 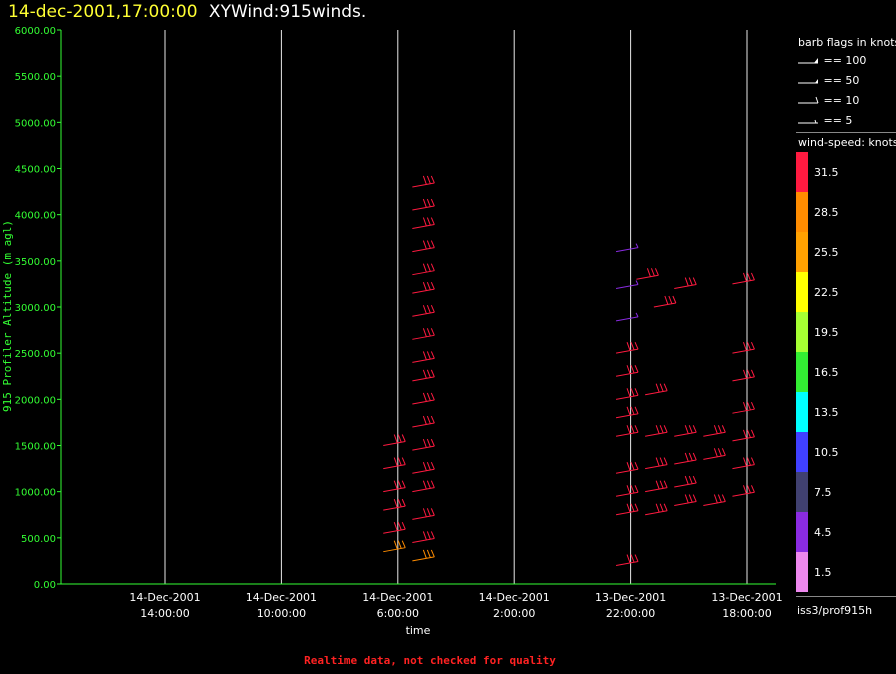 What do you see at coordinates (840, 80) in the screenshot?
I see `flag-legend-label: == 50` at bounding box center [840, 80].